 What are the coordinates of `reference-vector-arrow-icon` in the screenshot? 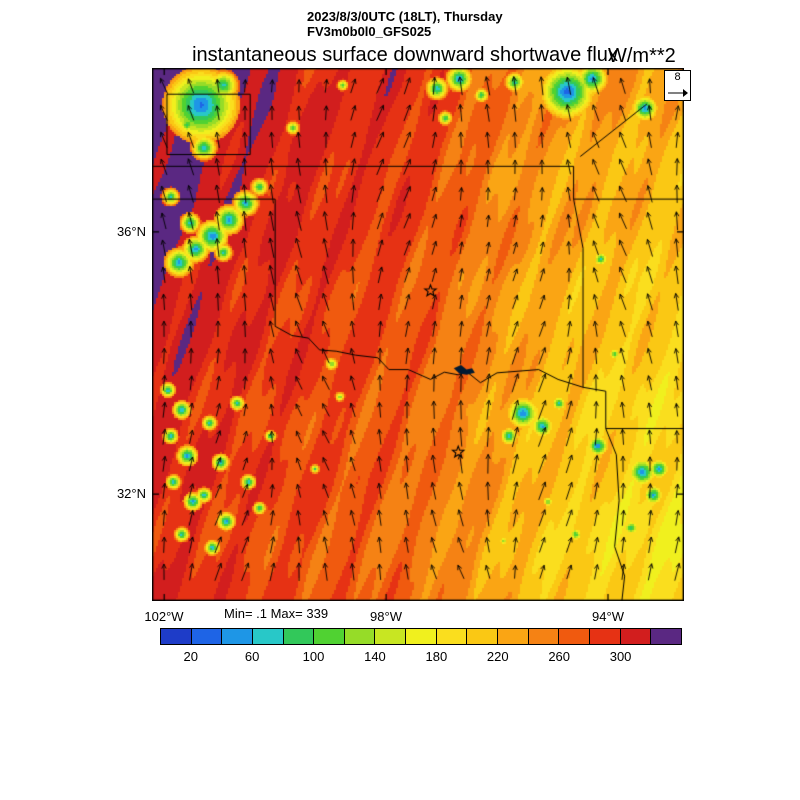 It's located at (678, 93).